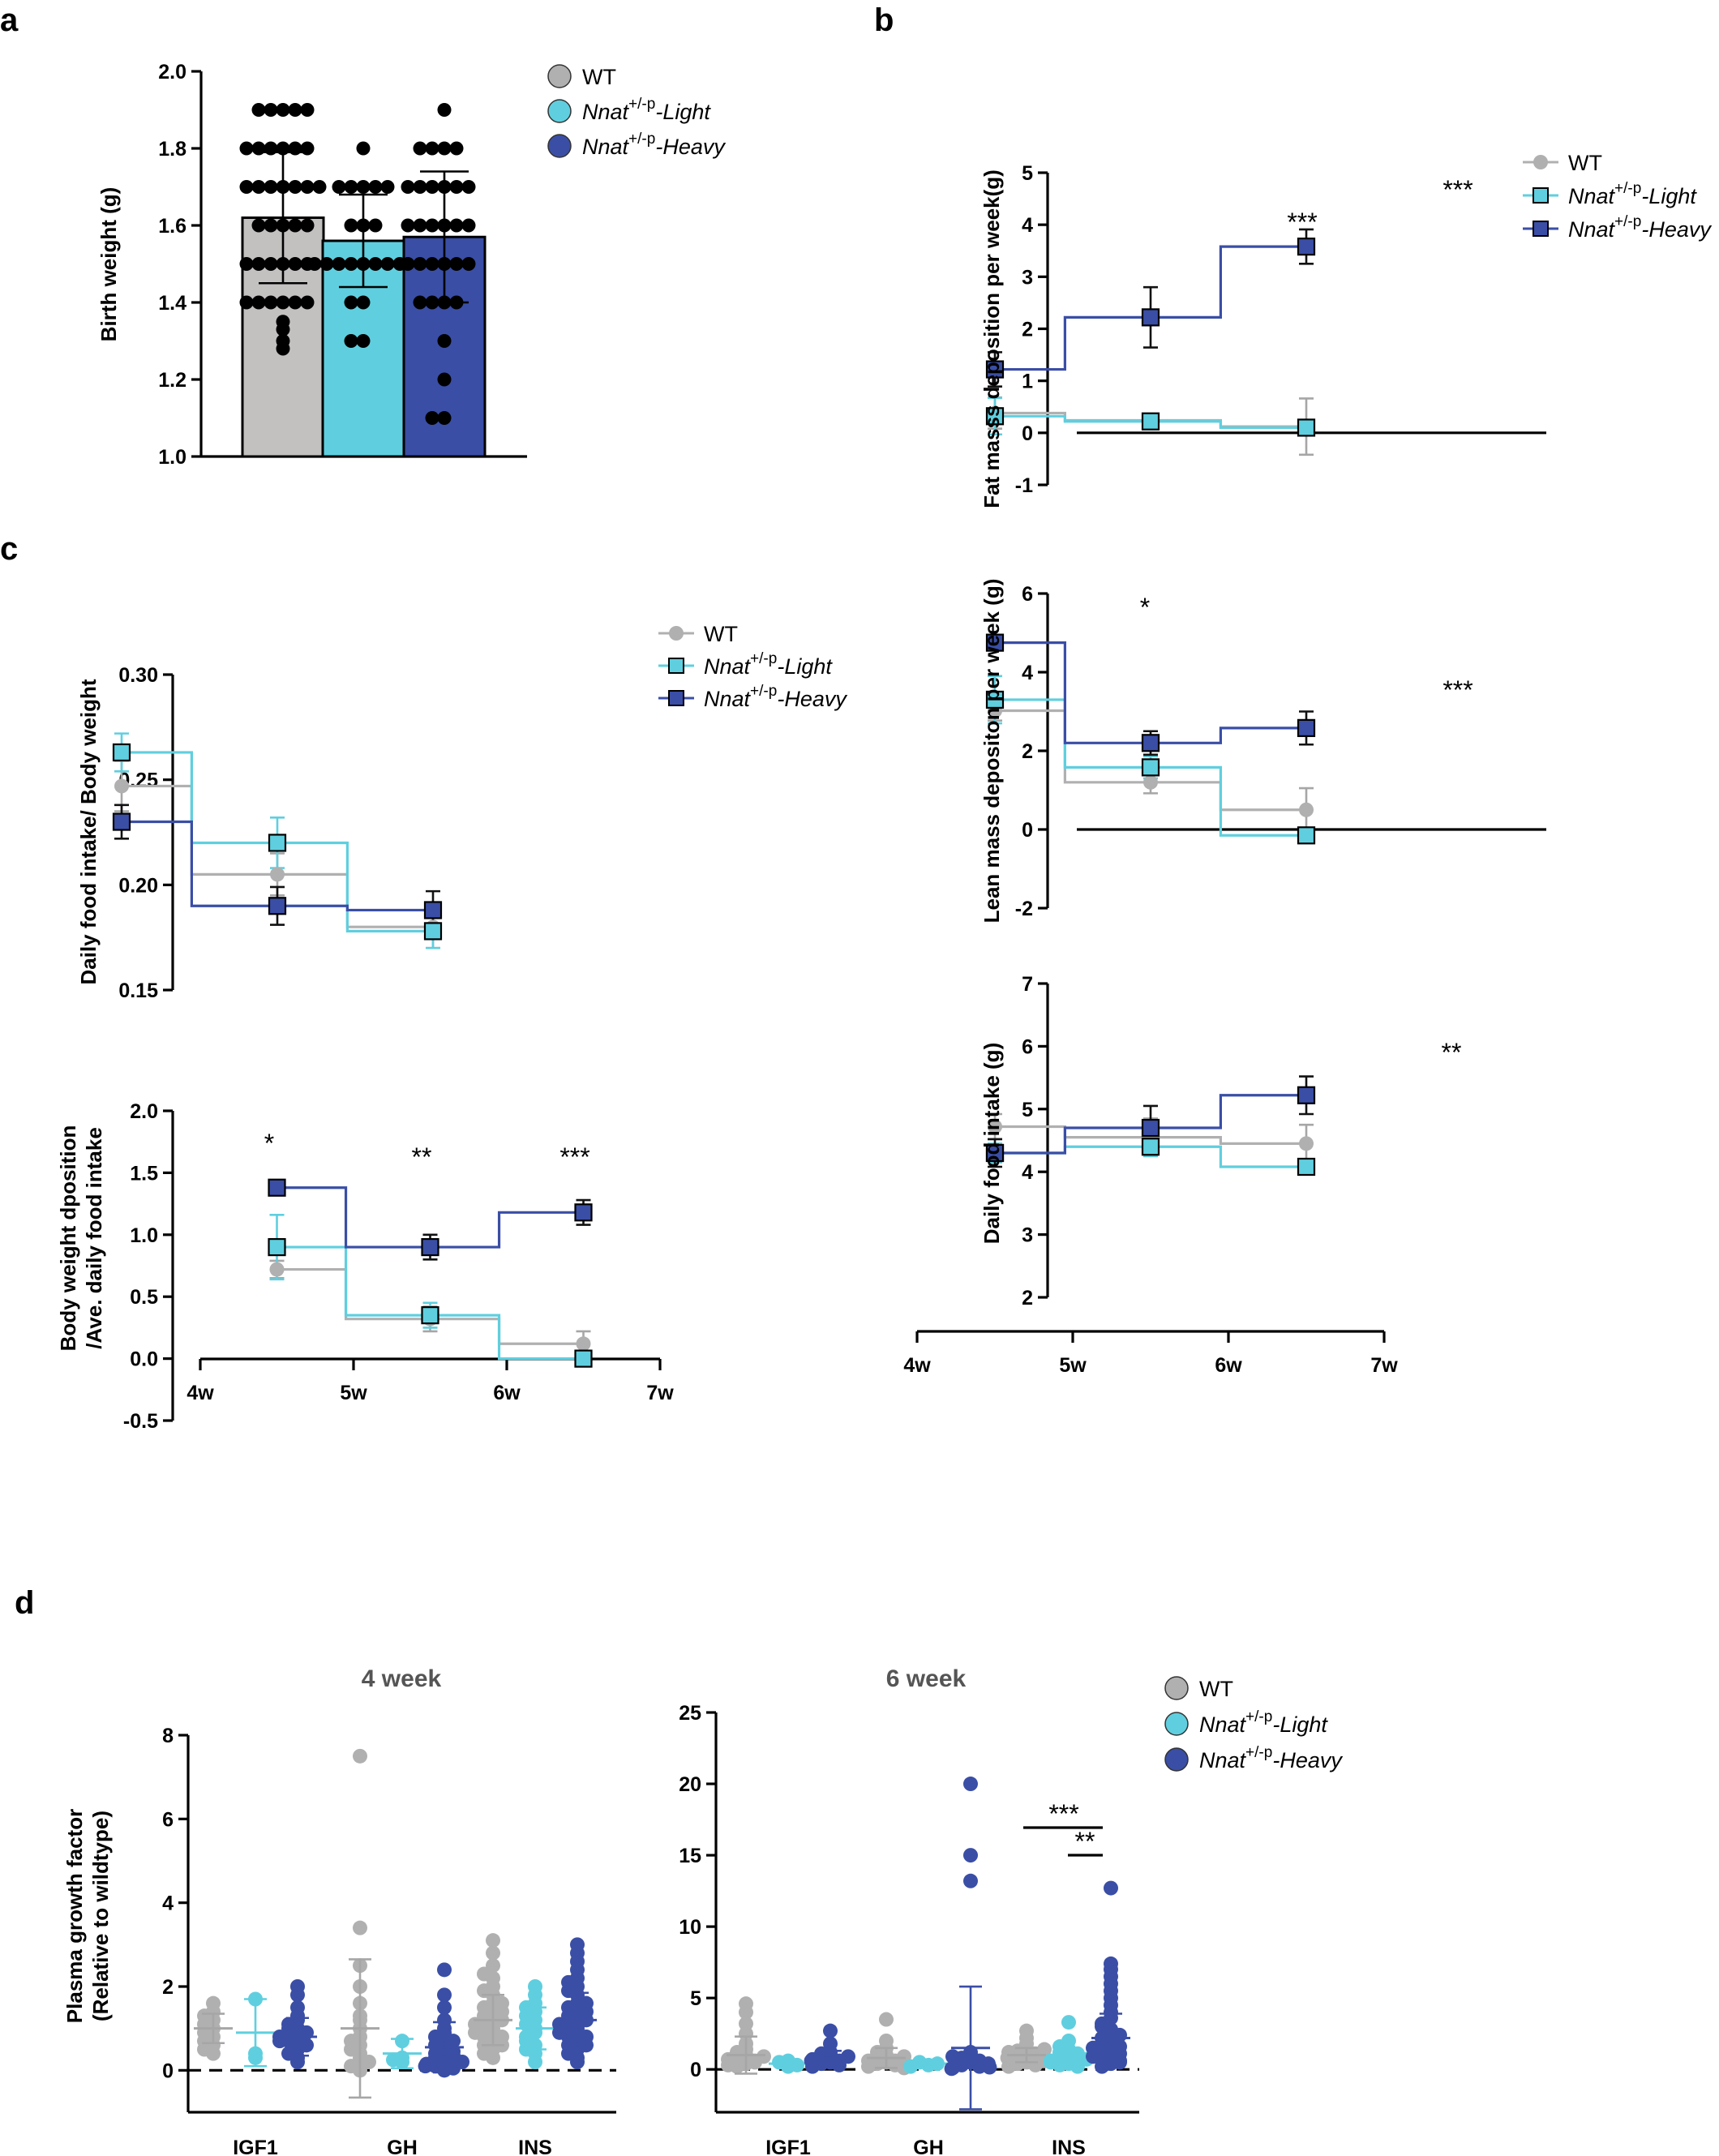  I want to click on y-tick-label: -2, so click(1024, 909).